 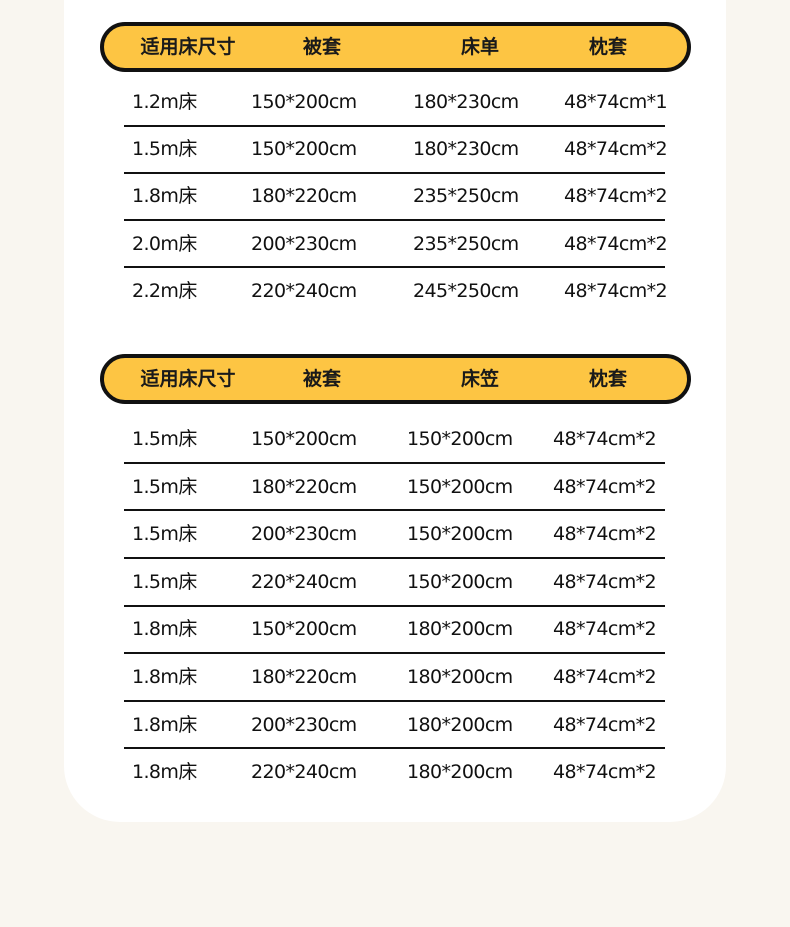 What do you see at coordinates (395, 47) in the screenshot?
I see `table1-header: 适用床尺寸 被套 床单 枕套` at bounding box center [395, 47].